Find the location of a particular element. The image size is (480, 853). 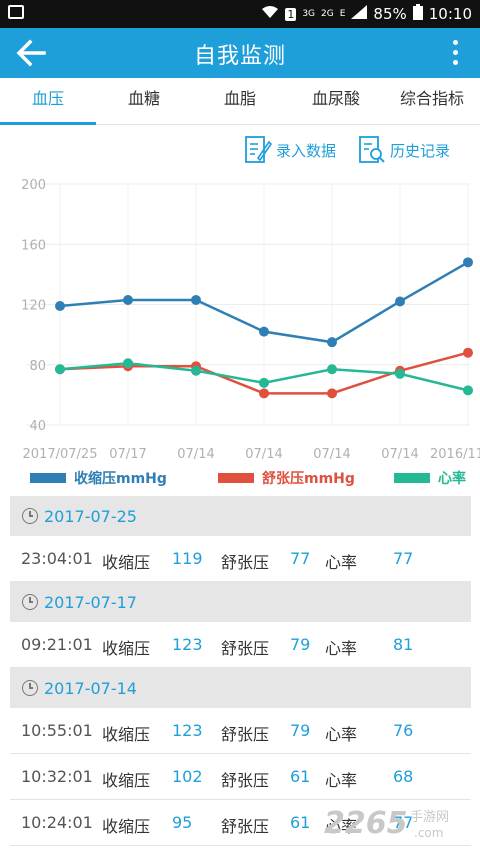

date-label: 2017-07-17 is located at coordinates (90, 602).